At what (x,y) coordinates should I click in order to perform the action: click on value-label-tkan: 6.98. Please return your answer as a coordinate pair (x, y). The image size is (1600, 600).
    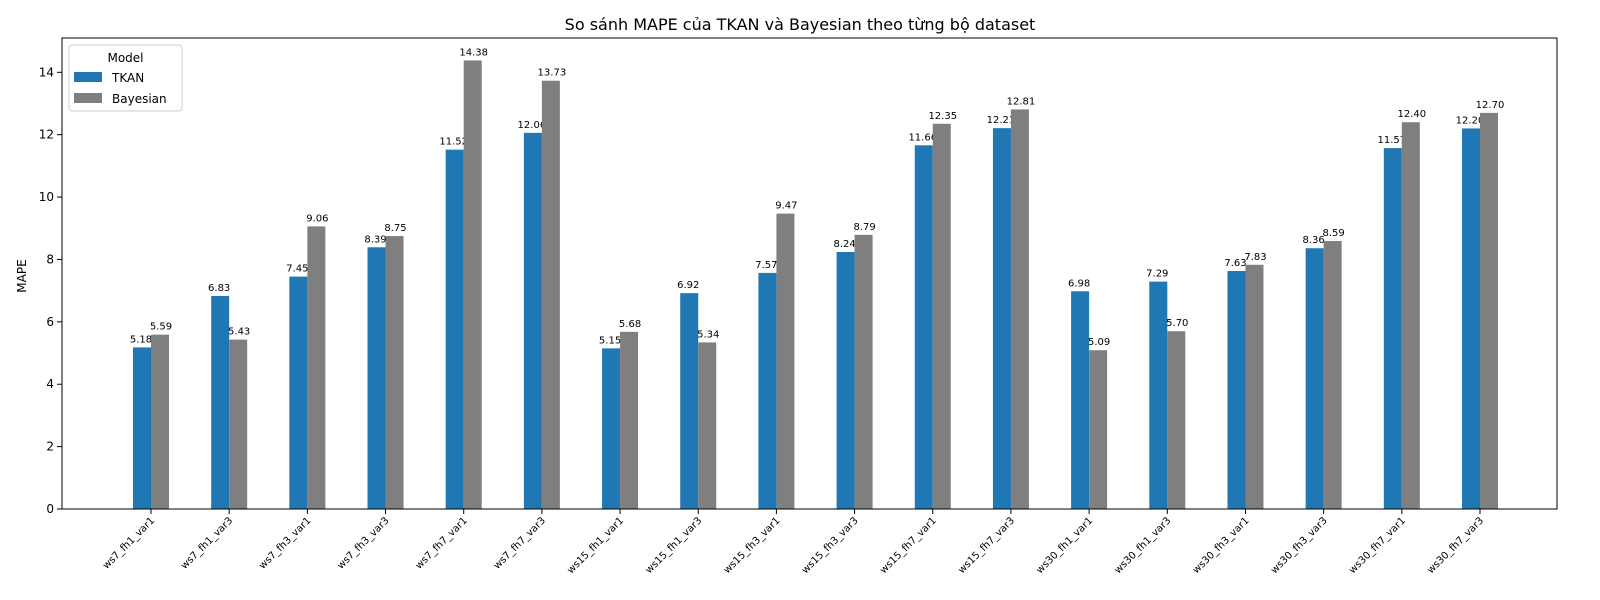
    Looking at the image, I should click on (1079, 283).